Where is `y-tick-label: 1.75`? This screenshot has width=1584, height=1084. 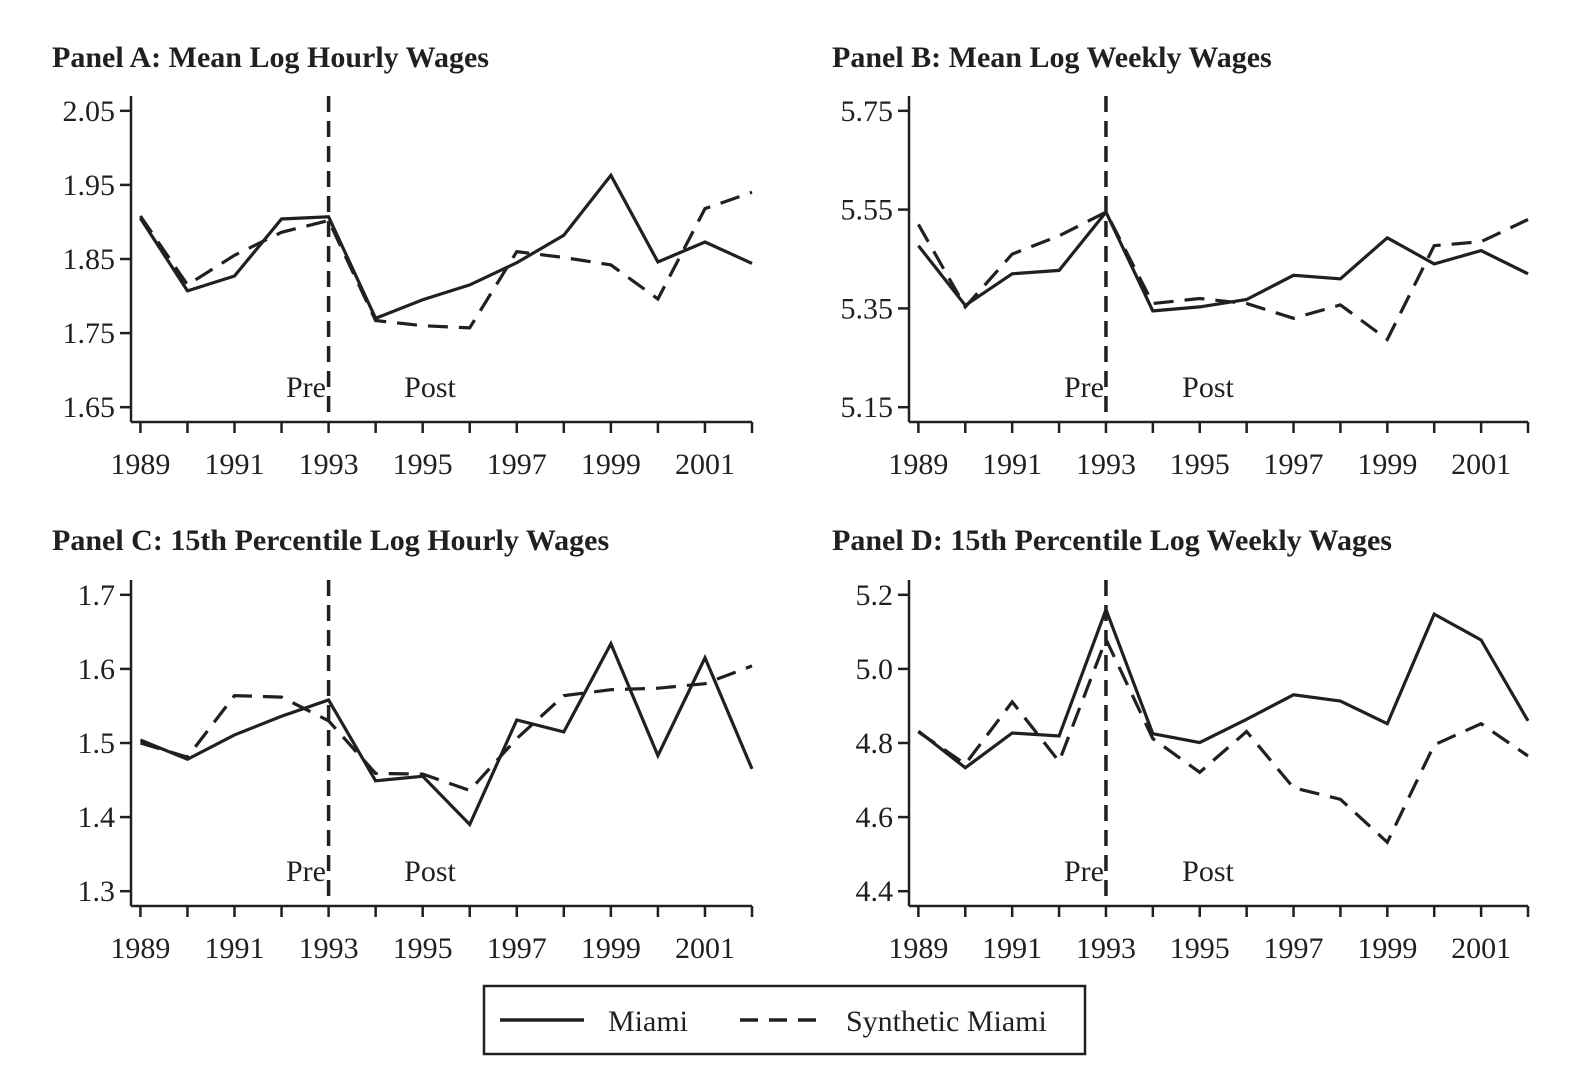
y-tick-label: 1.75 is located at coordinates (89, 333).